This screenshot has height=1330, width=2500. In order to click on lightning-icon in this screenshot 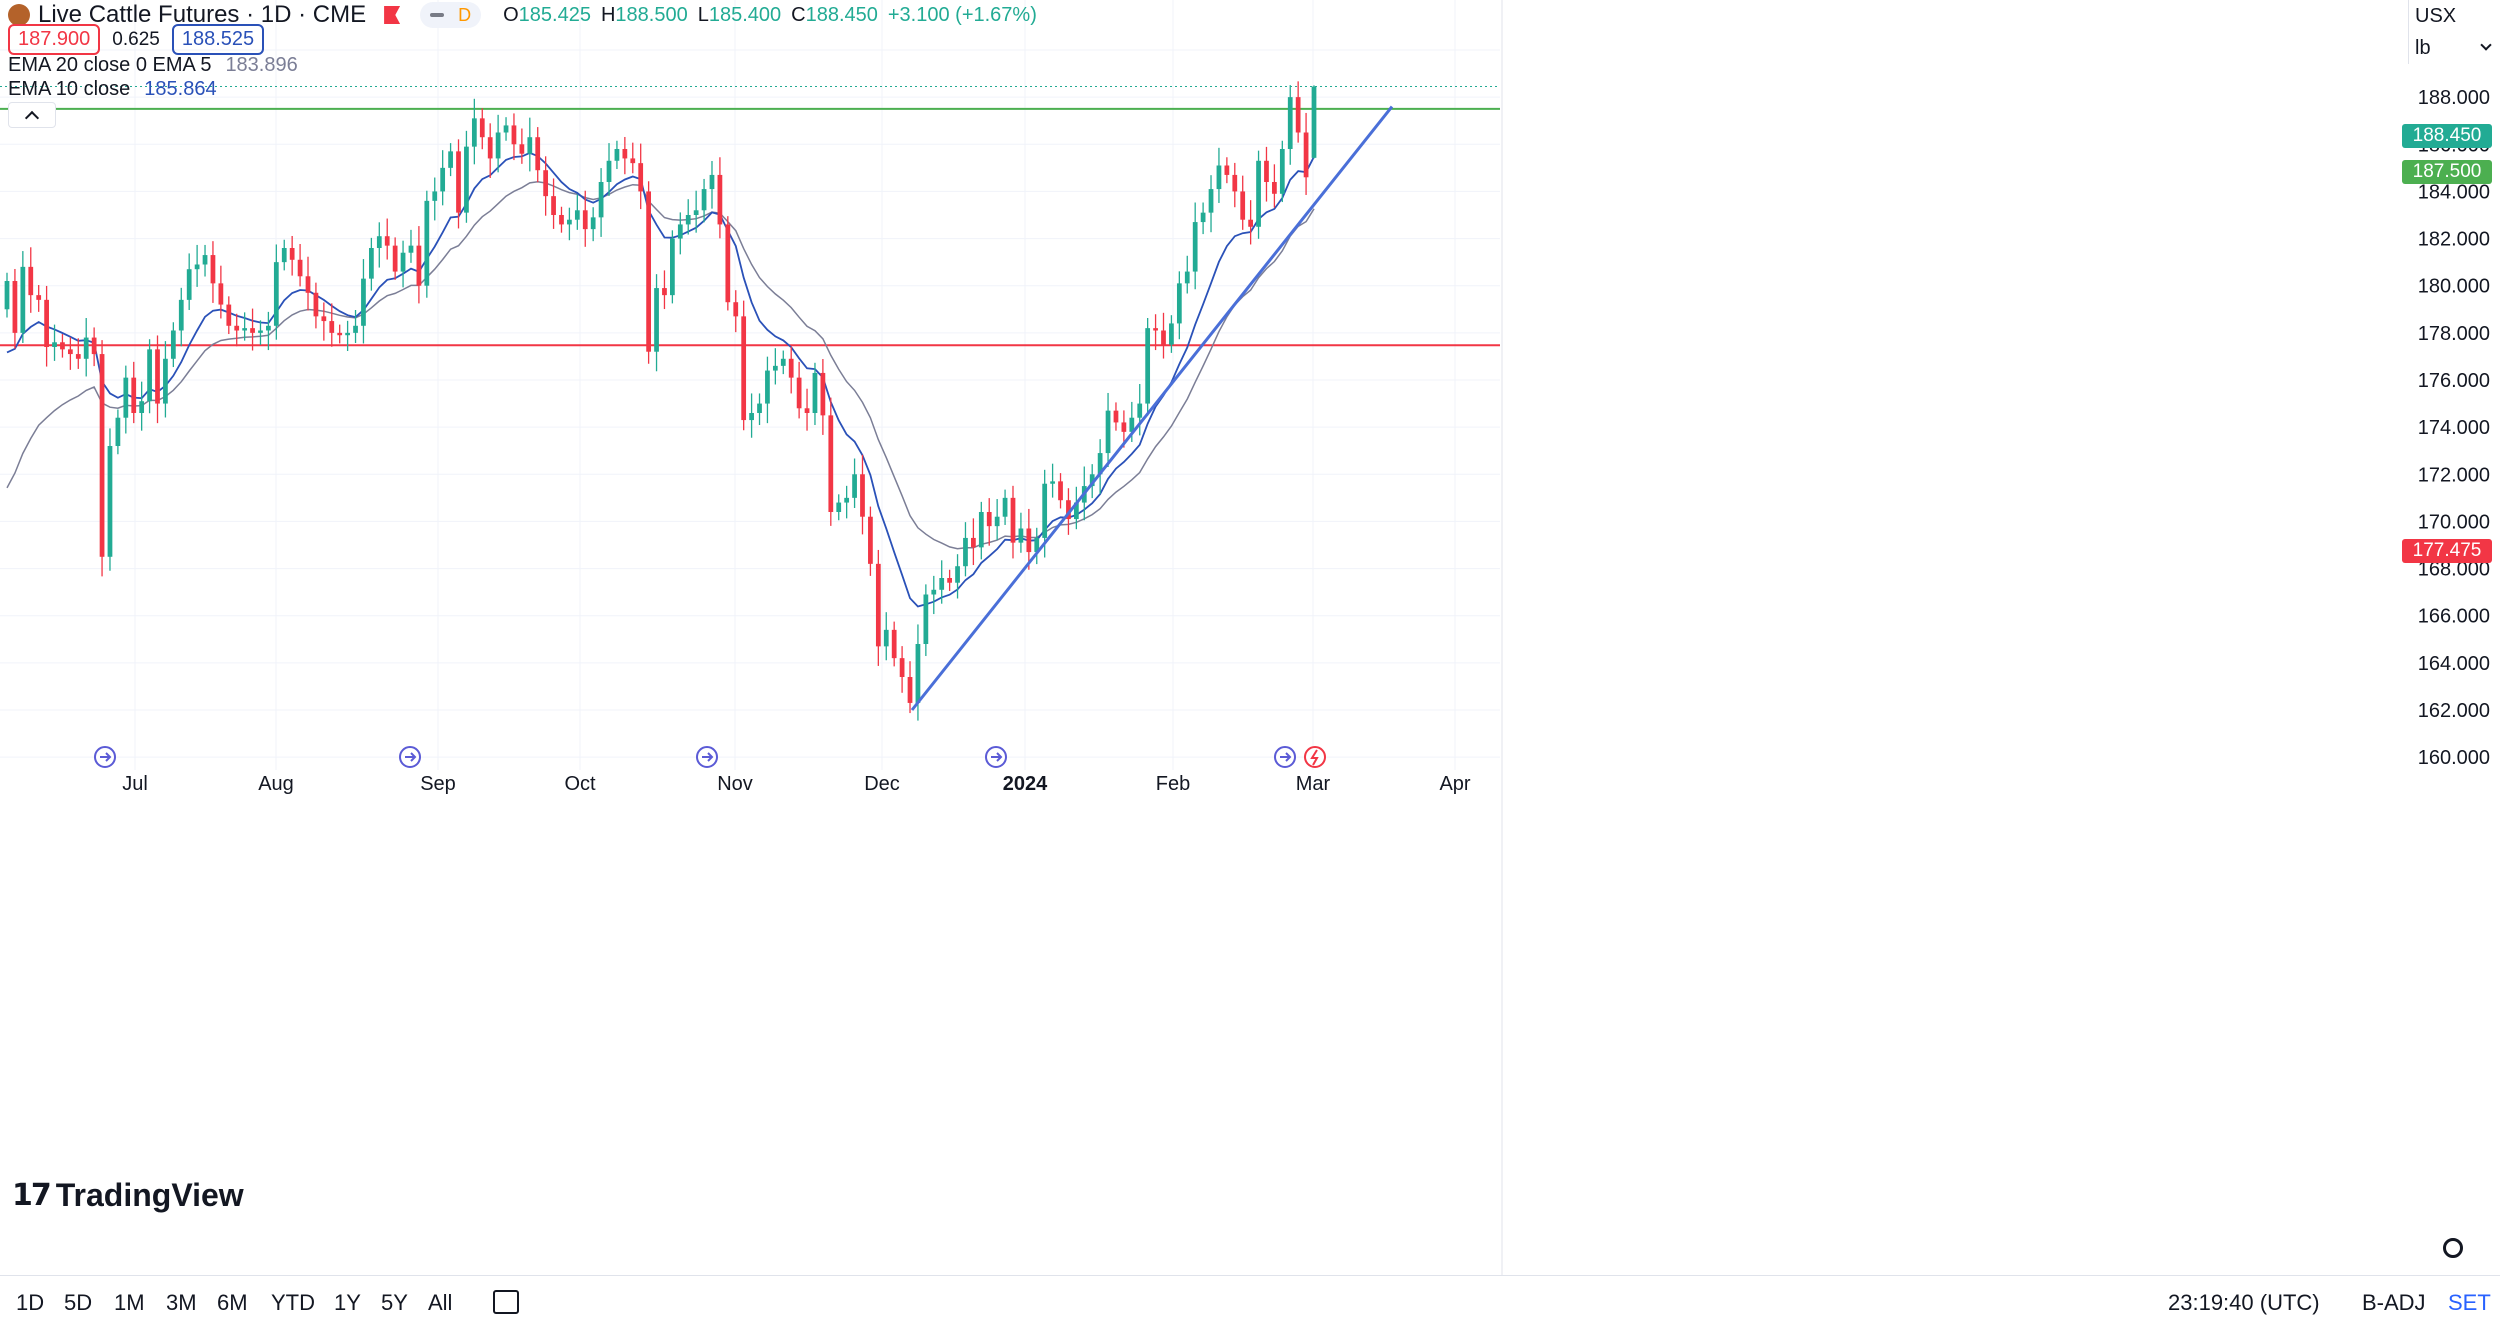, I will do `click(1314, 757)`.